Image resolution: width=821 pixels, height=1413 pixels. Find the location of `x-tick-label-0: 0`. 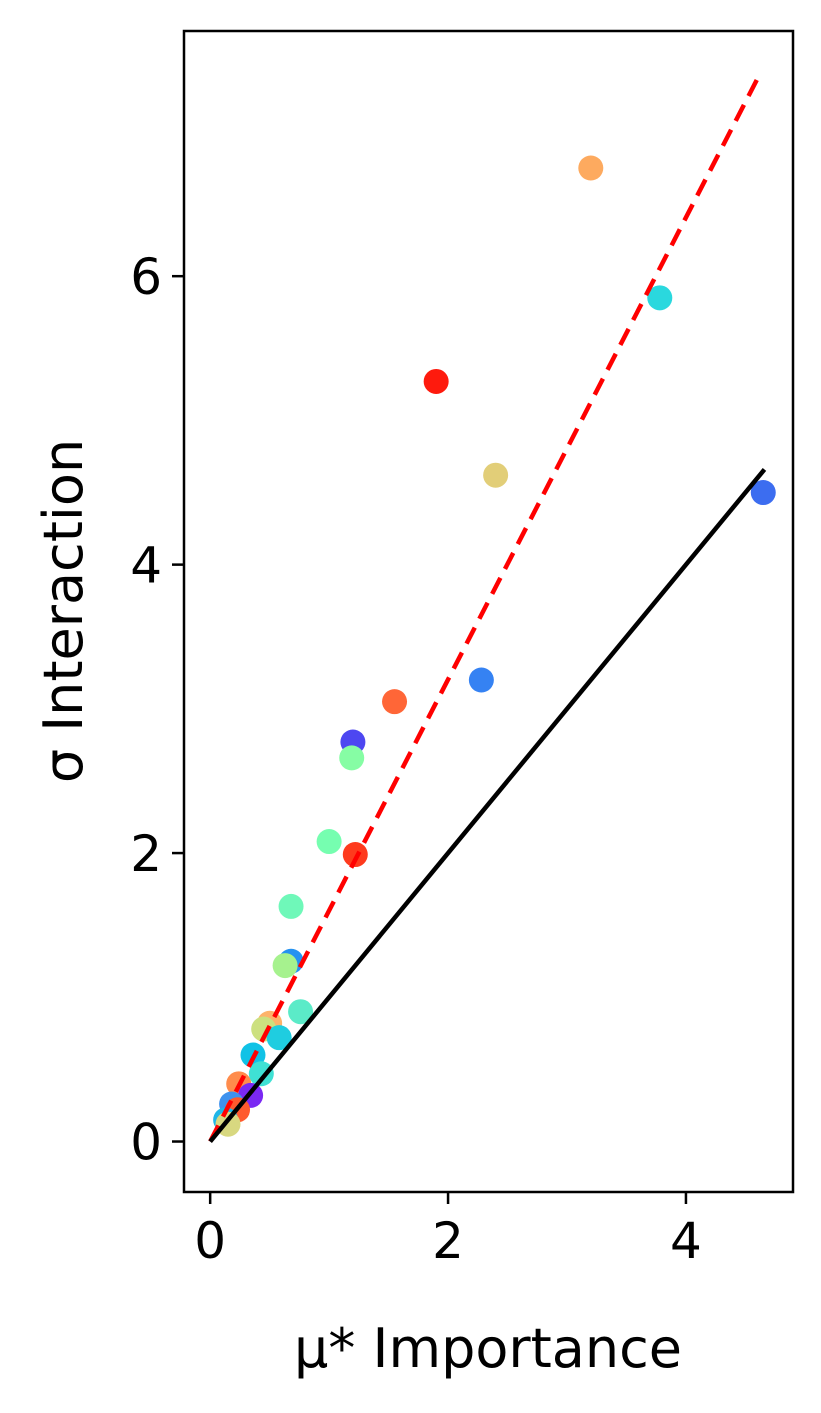

x-tick-label-0: 0 is located at coordinates (210, 1241).